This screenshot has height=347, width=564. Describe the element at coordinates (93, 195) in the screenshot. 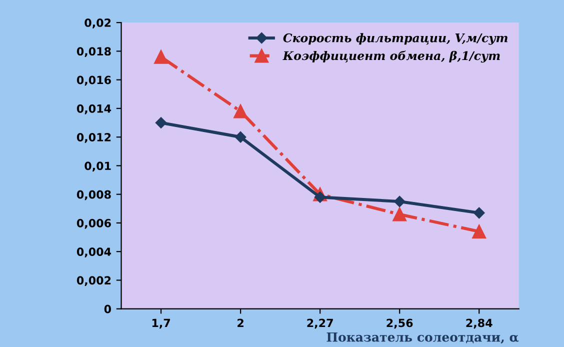

I see `y-tick-label: 0,008` at that location.